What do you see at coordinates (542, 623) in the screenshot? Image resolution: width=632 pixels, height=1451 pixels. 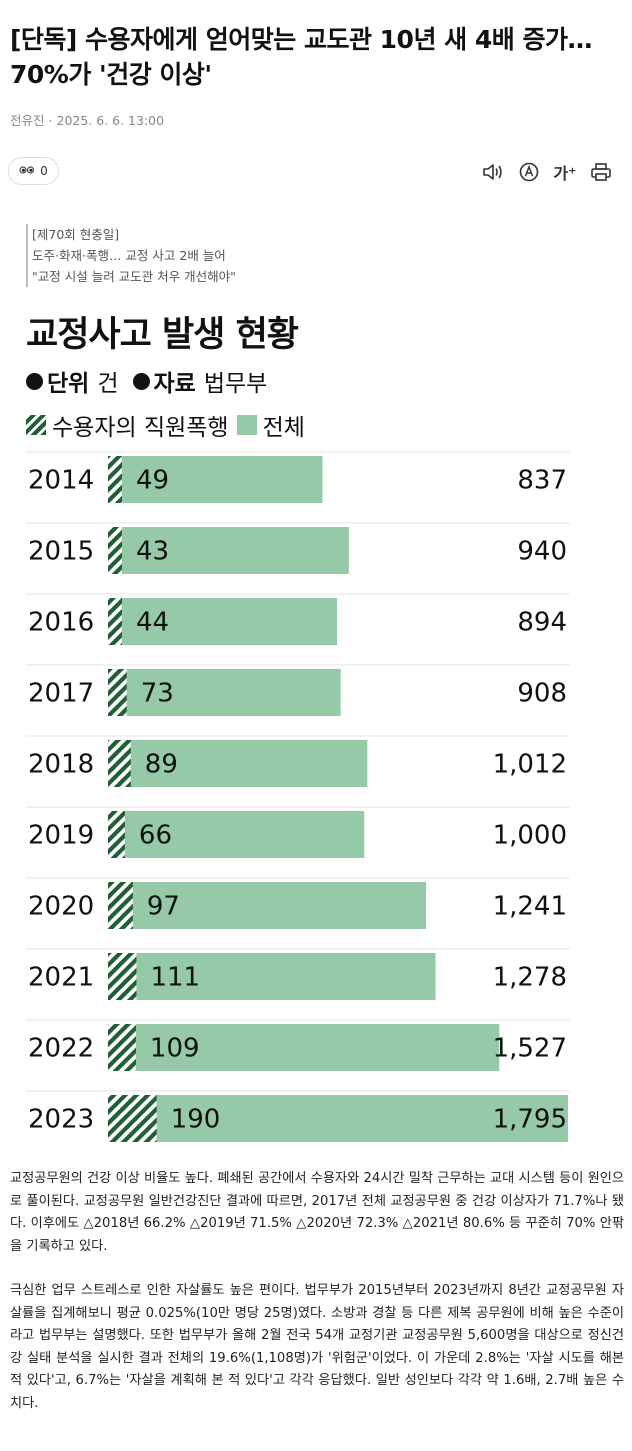 I see `total-value-label: 894` at bounding box center [542, 623].